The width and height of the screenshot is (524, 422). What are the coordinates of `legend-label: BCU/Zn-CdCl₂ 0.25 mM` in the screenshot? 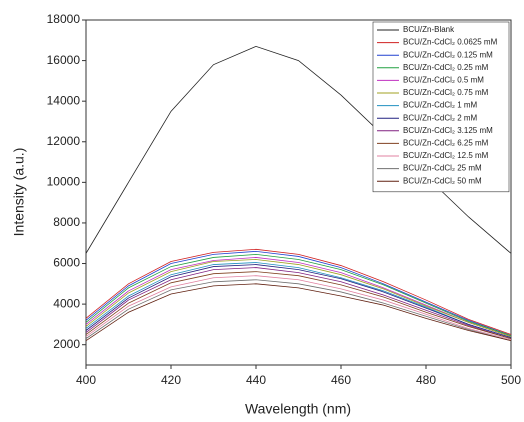 It's located at (446, 67).